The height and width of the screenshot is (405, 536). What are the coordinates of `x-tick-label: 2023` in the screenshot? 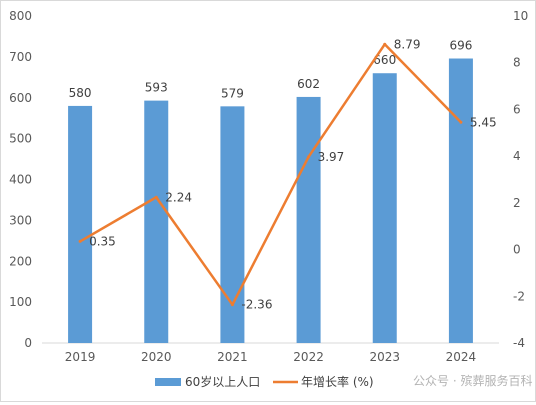 It's located at (384, 357).